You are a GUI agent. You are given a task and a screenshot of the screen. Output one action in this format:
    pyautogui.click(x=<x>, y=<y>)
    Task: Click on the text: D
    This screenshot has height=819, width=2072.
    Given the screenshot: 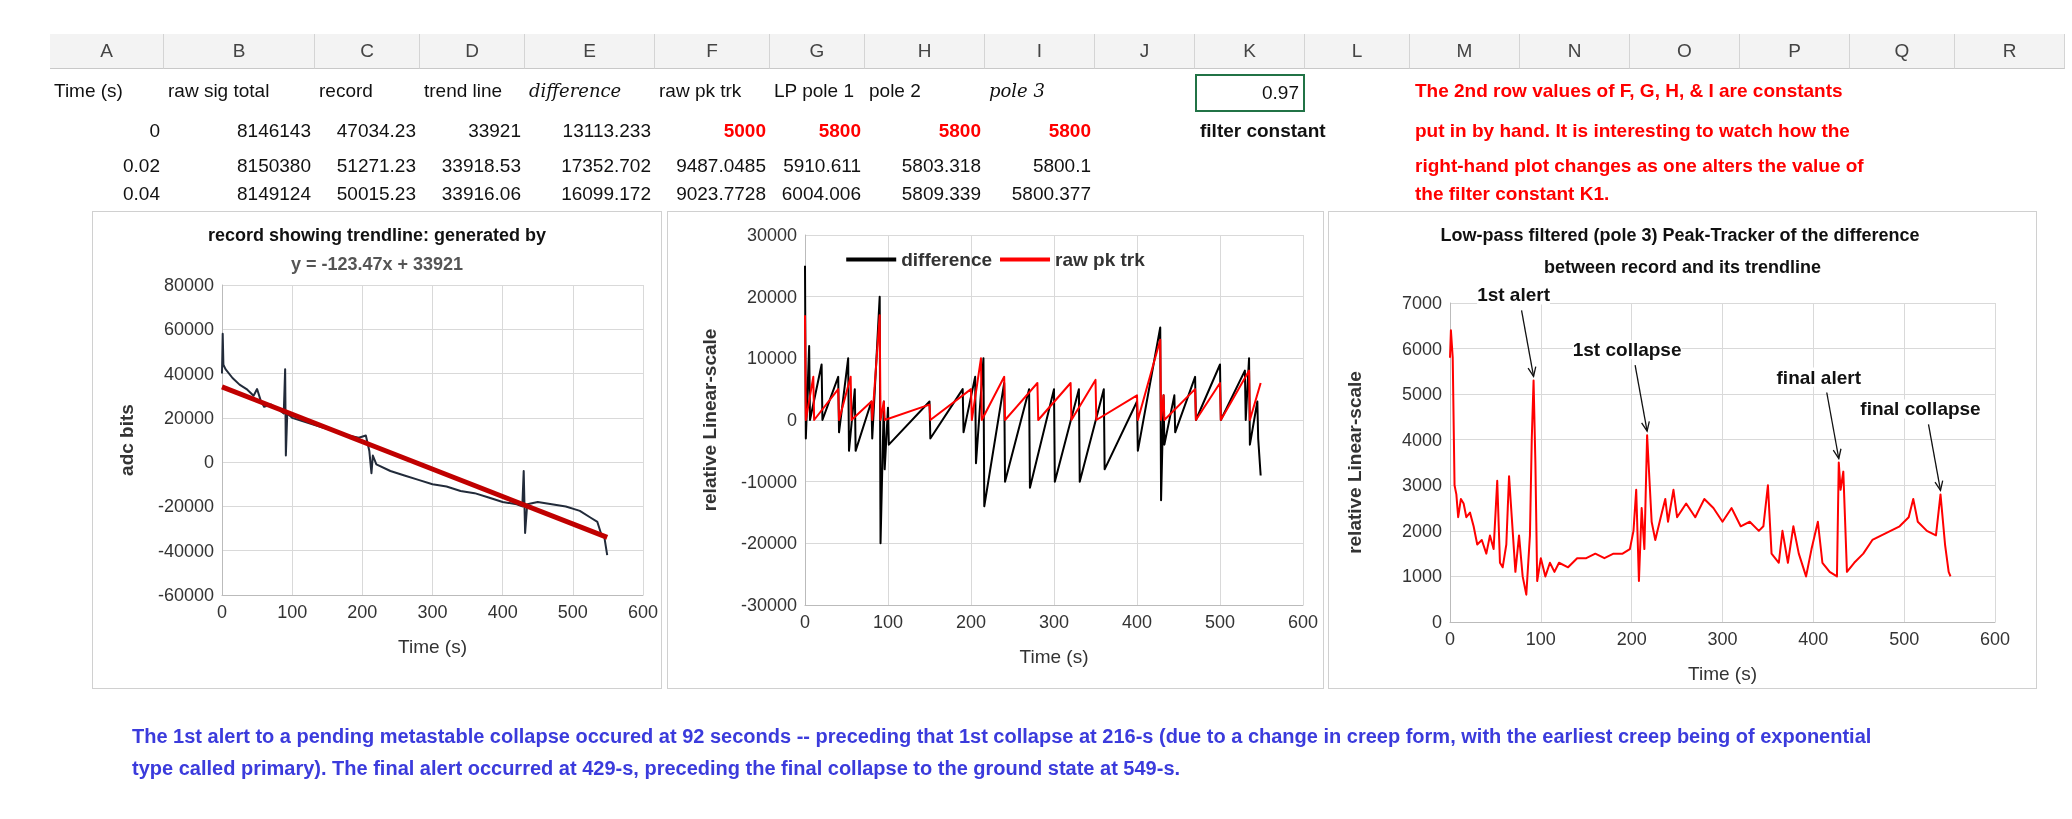 What is the action you would take?
    pyautogui.click(x=472, y=51)
    